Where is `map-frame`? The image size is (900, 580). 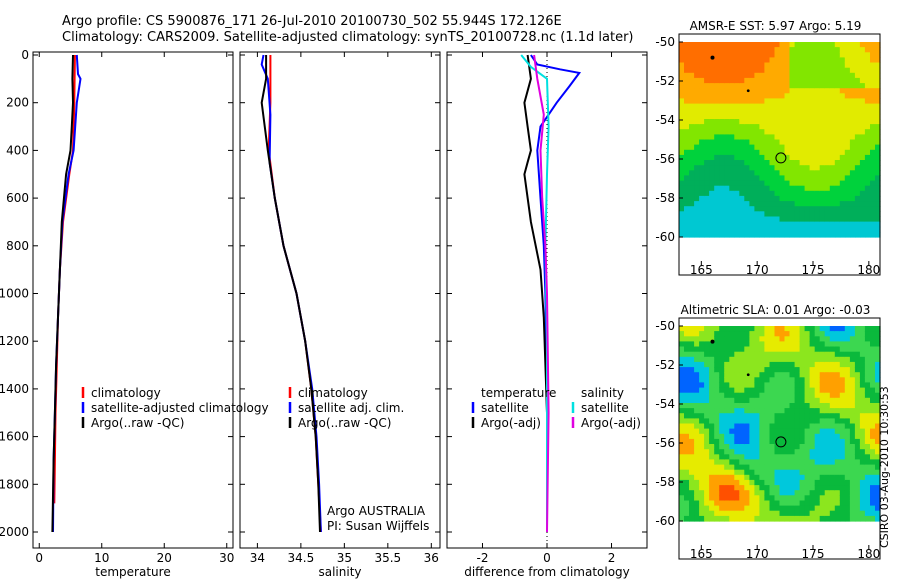 map-frame is located at coordinates (779, 438).